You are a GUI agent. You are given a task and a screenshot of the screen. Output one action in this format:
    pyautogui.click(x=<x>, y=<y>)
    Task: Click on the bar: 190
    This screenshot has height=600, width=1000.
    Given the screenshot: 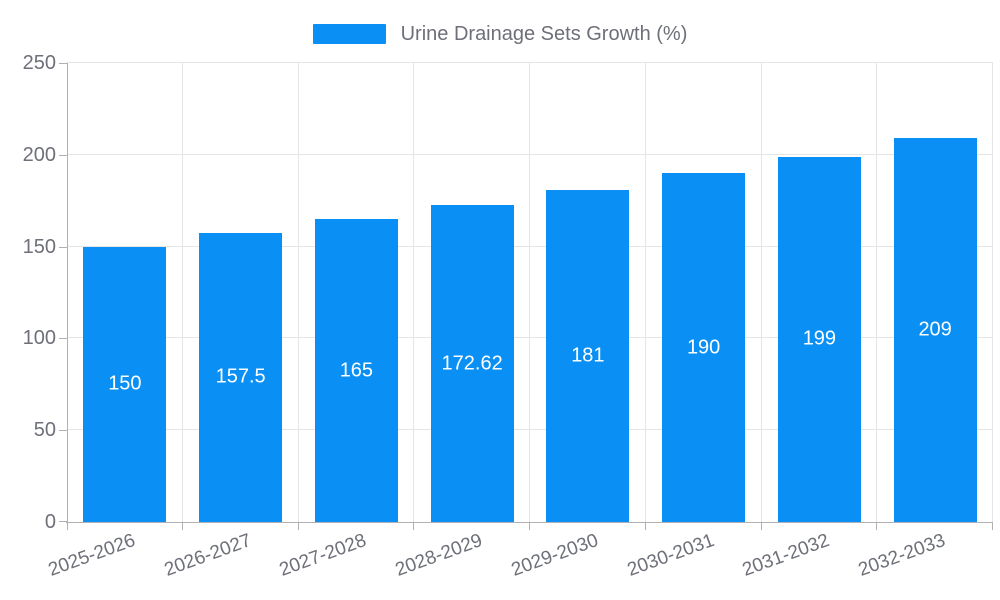 What is the action you would take?
    pyautogui.click(x=704, y=347)
    